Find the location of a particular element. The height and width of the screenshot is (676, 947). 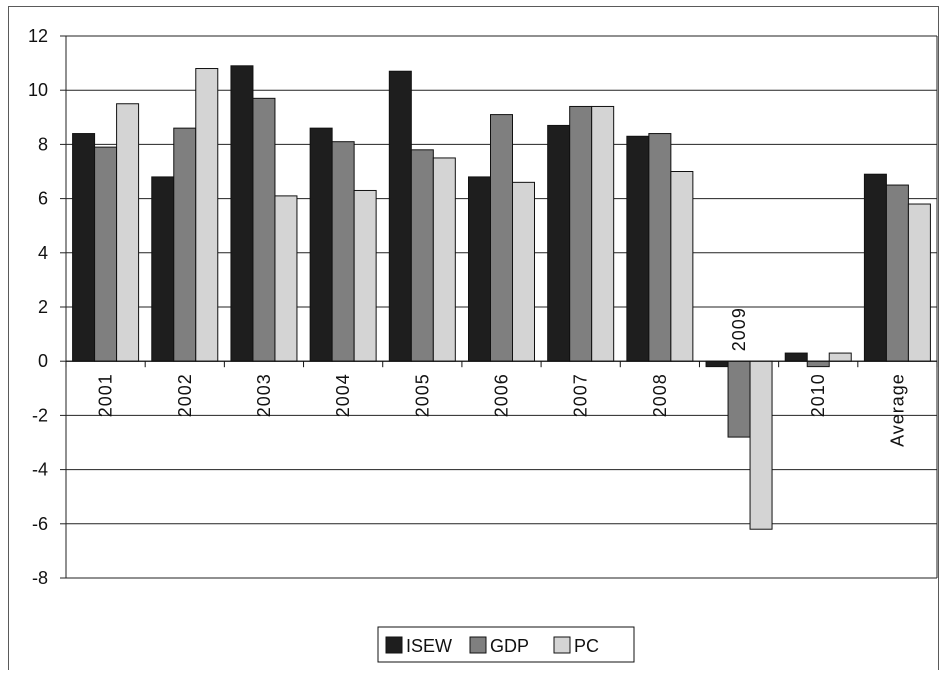

y-tick-label: 2 is located at coordinates (43, 307).